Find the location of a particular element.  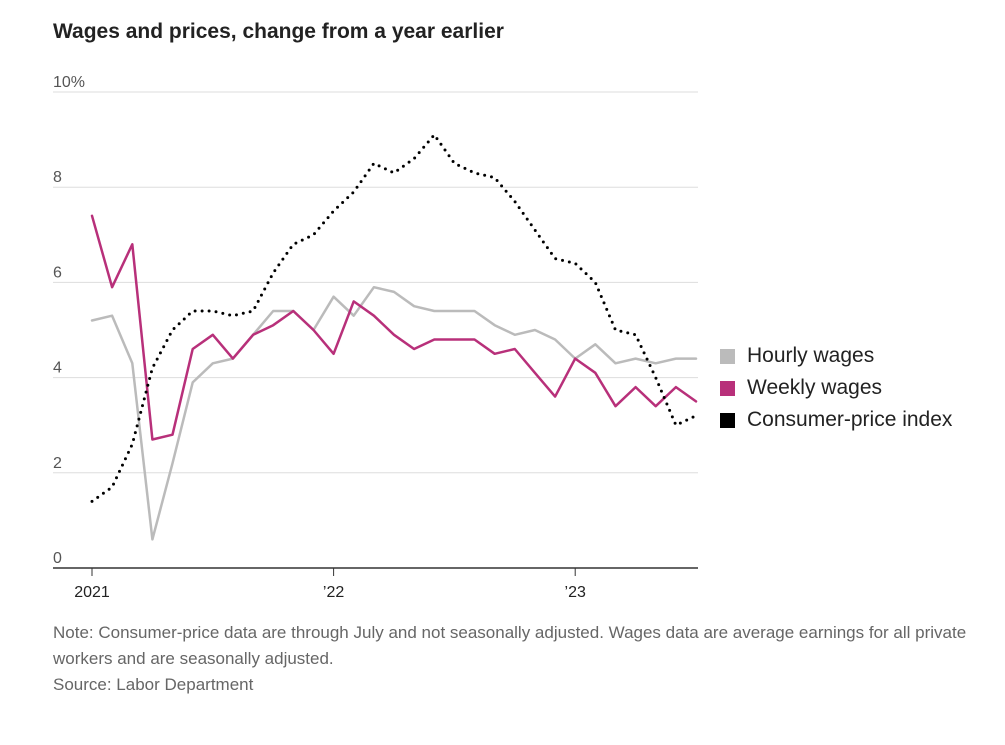

legend-label-hourly-wages: Hourly wages is located at coordinates (811, 355).